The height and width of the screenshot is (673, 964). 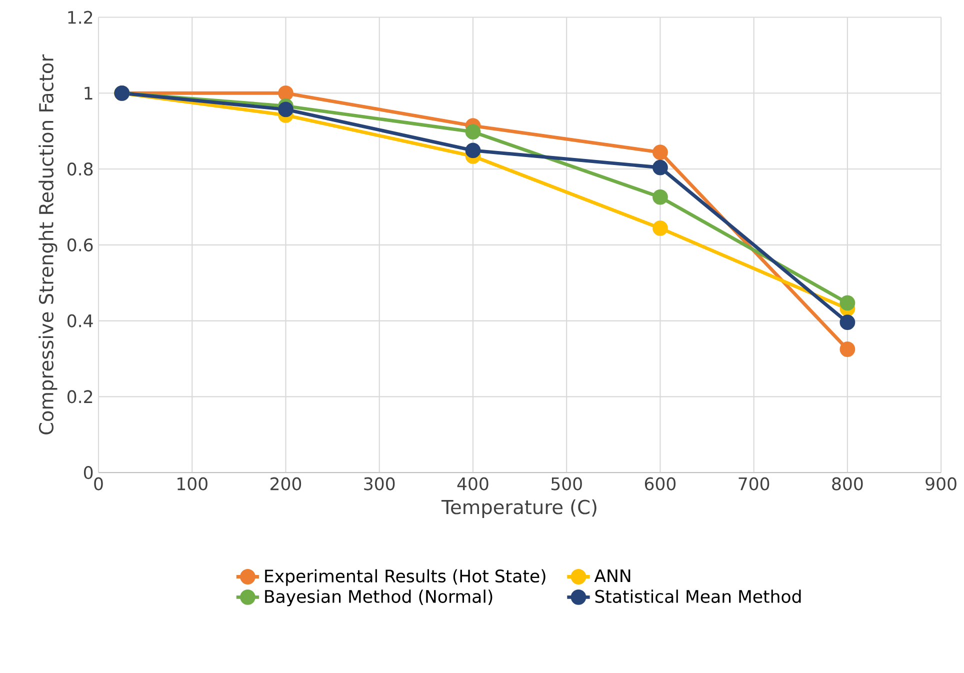 What do you see at coordinates (847, 483) in the screenshot?
I see `x-tick-label: 800` at bounding box center [847, 483].